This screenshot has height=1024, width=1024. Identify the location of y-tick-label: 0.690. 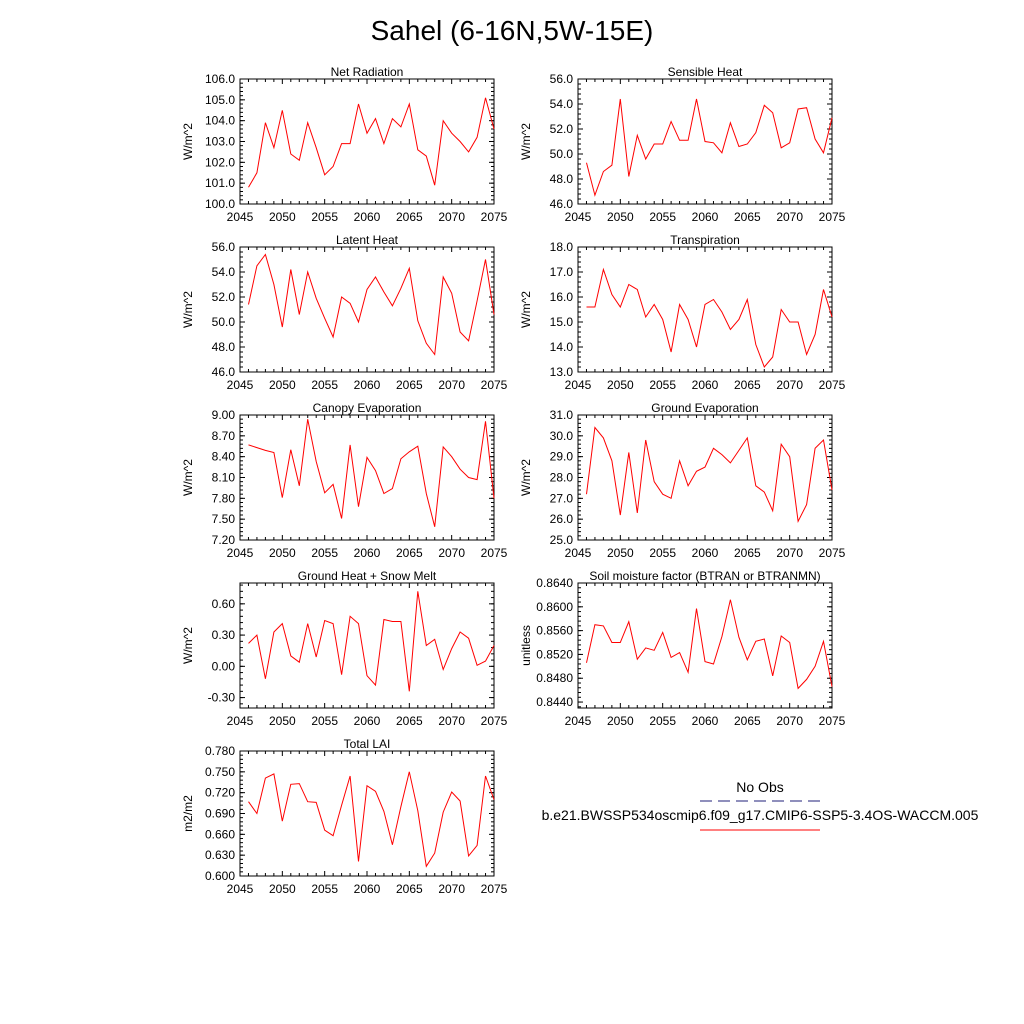
(220, 814).